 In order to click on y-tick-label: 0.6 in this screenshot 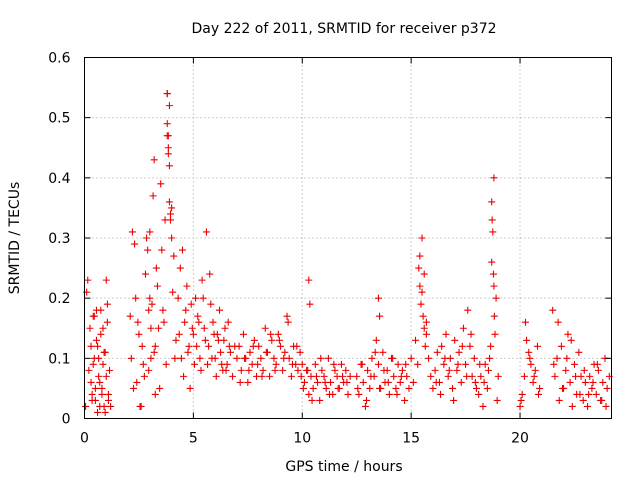, I will do `click(59, 59)`.